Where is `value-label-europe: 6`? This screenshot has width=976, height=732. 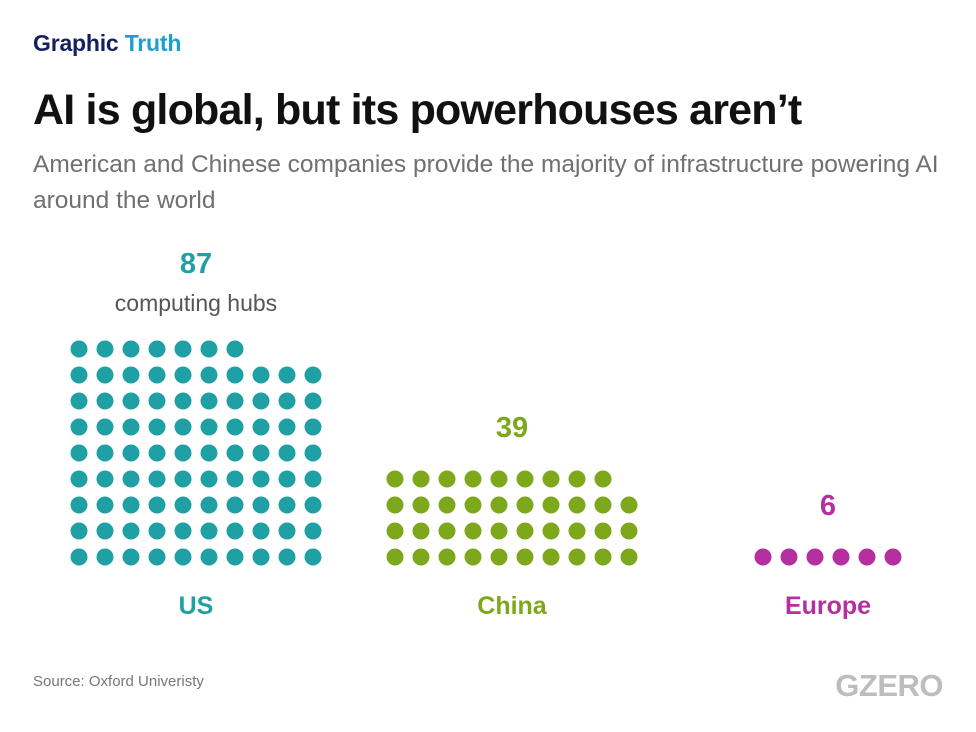 value-label-europe: 6 is located at coordinates (828, 506).